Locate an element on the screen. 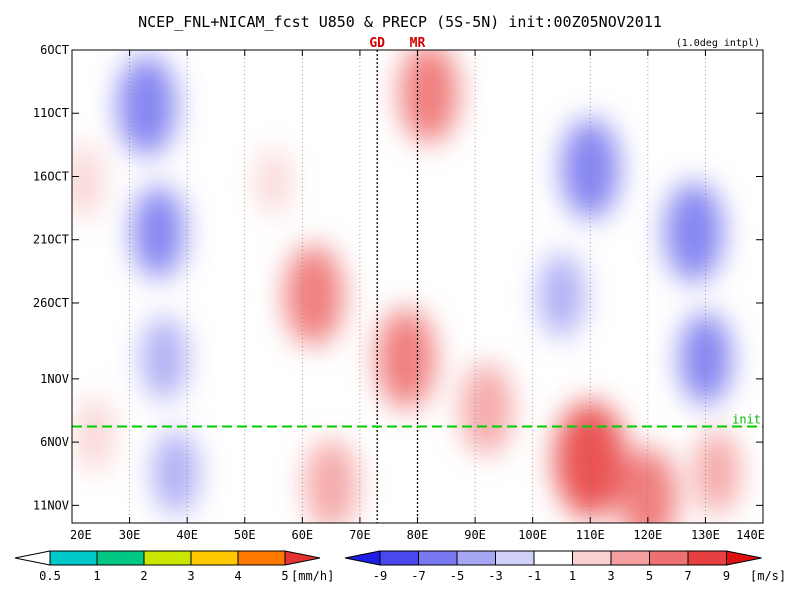 The height and width of the screenshot is (600, 800). x-tick-label: 140E is located at coordinates (750, 535).